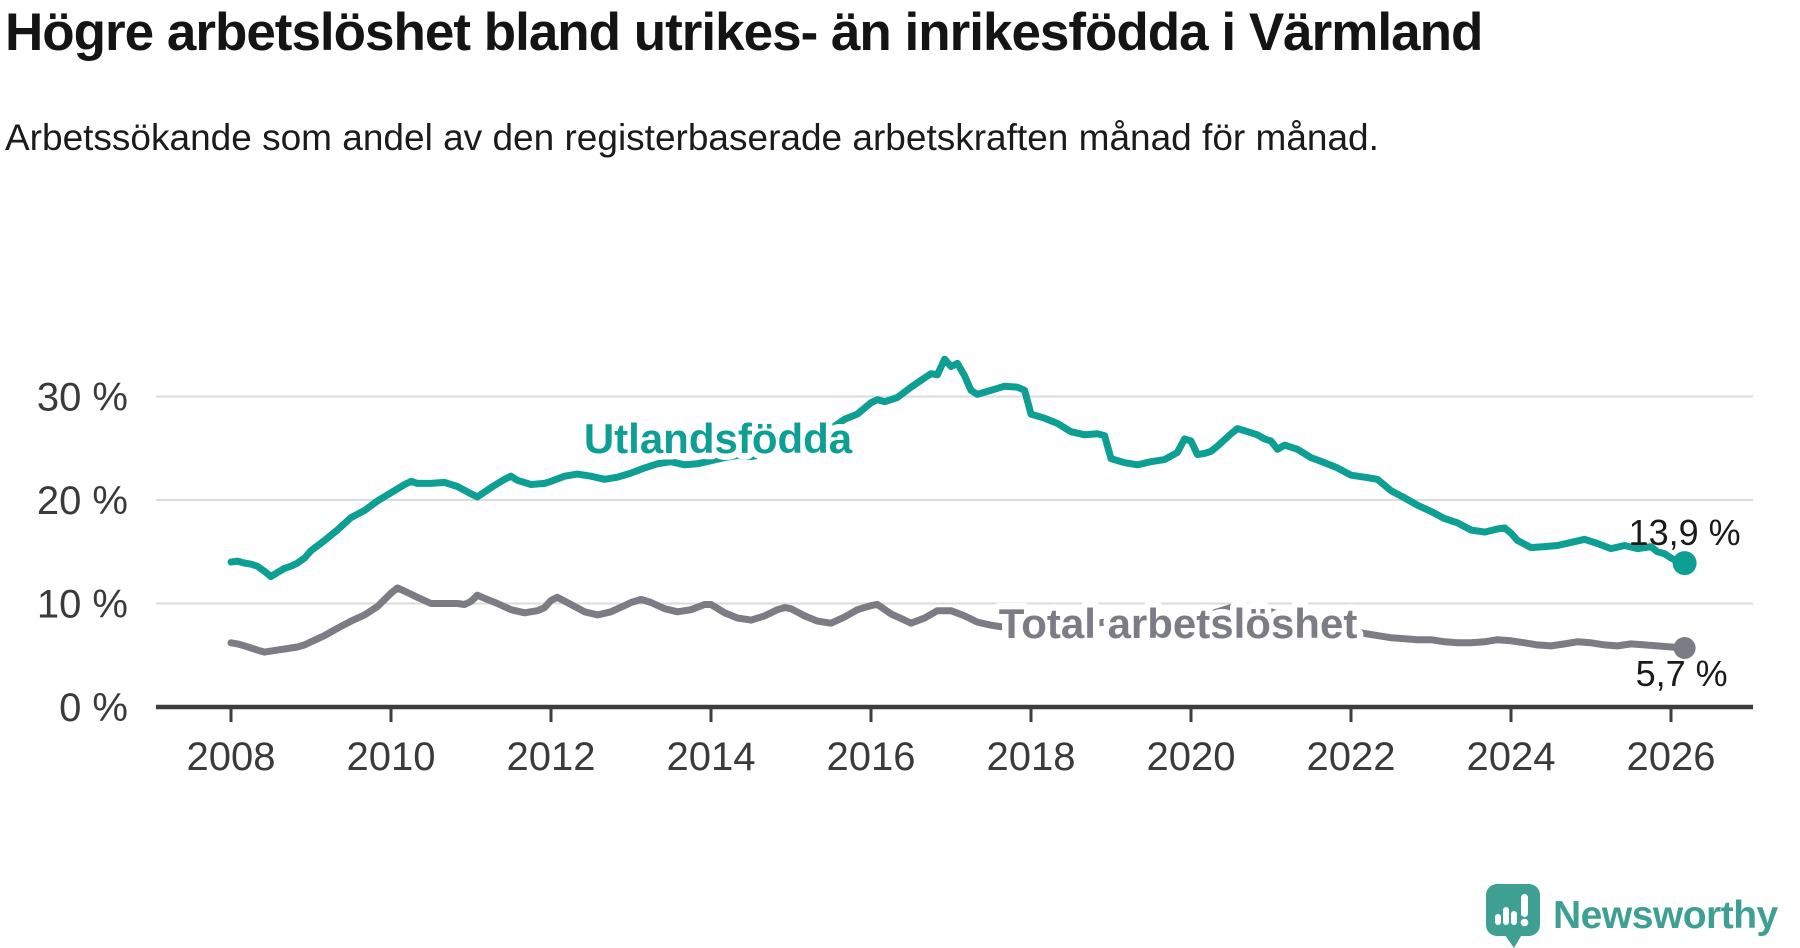 This screenshot has width=1800, height=948. Describe the element at coordinates (711, 757) in the screenshot. I see `x-tick-label: 2014` at that location.